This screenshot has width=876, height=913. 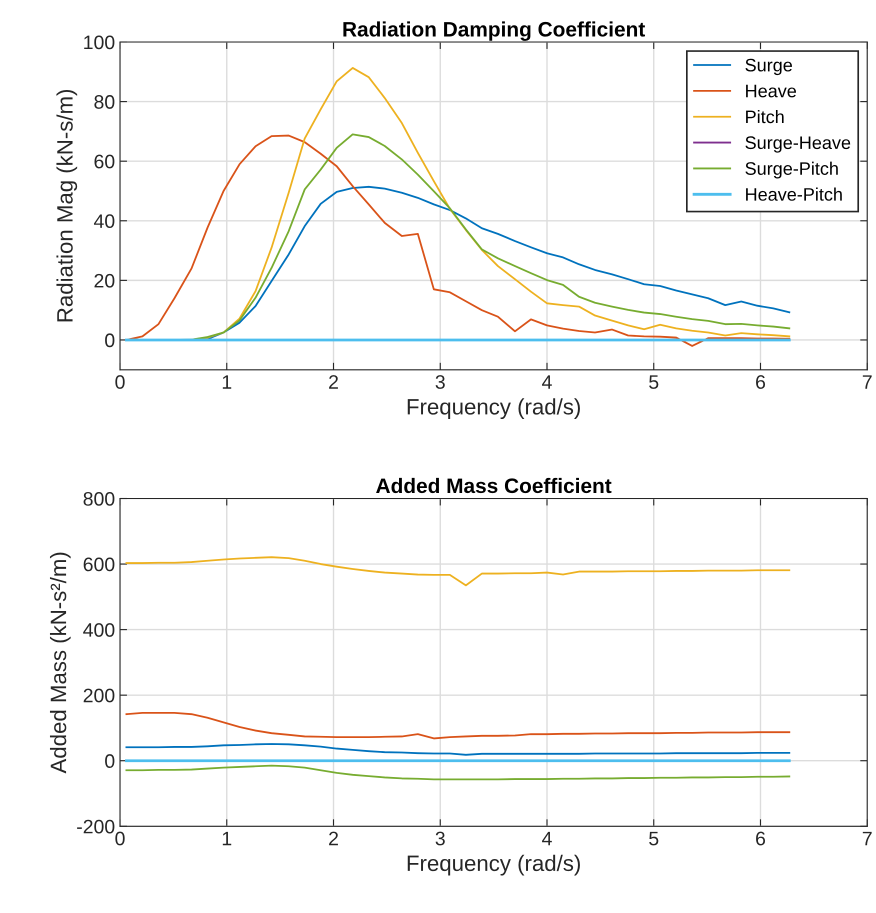 I want to click on legend-label: Surge, so click(x=768, y=67).